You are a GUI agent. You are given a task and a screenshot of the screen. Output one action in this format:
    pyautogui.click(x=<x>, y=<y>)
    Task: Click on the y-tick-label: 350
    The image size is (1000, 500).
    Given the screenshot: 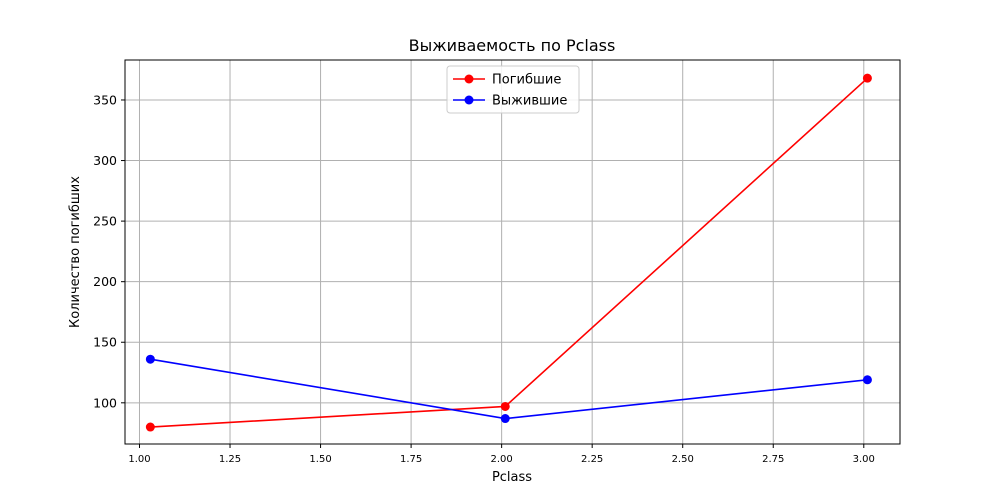 What is the action you would take?
    pyautogui.click(x=105, y=99)
    